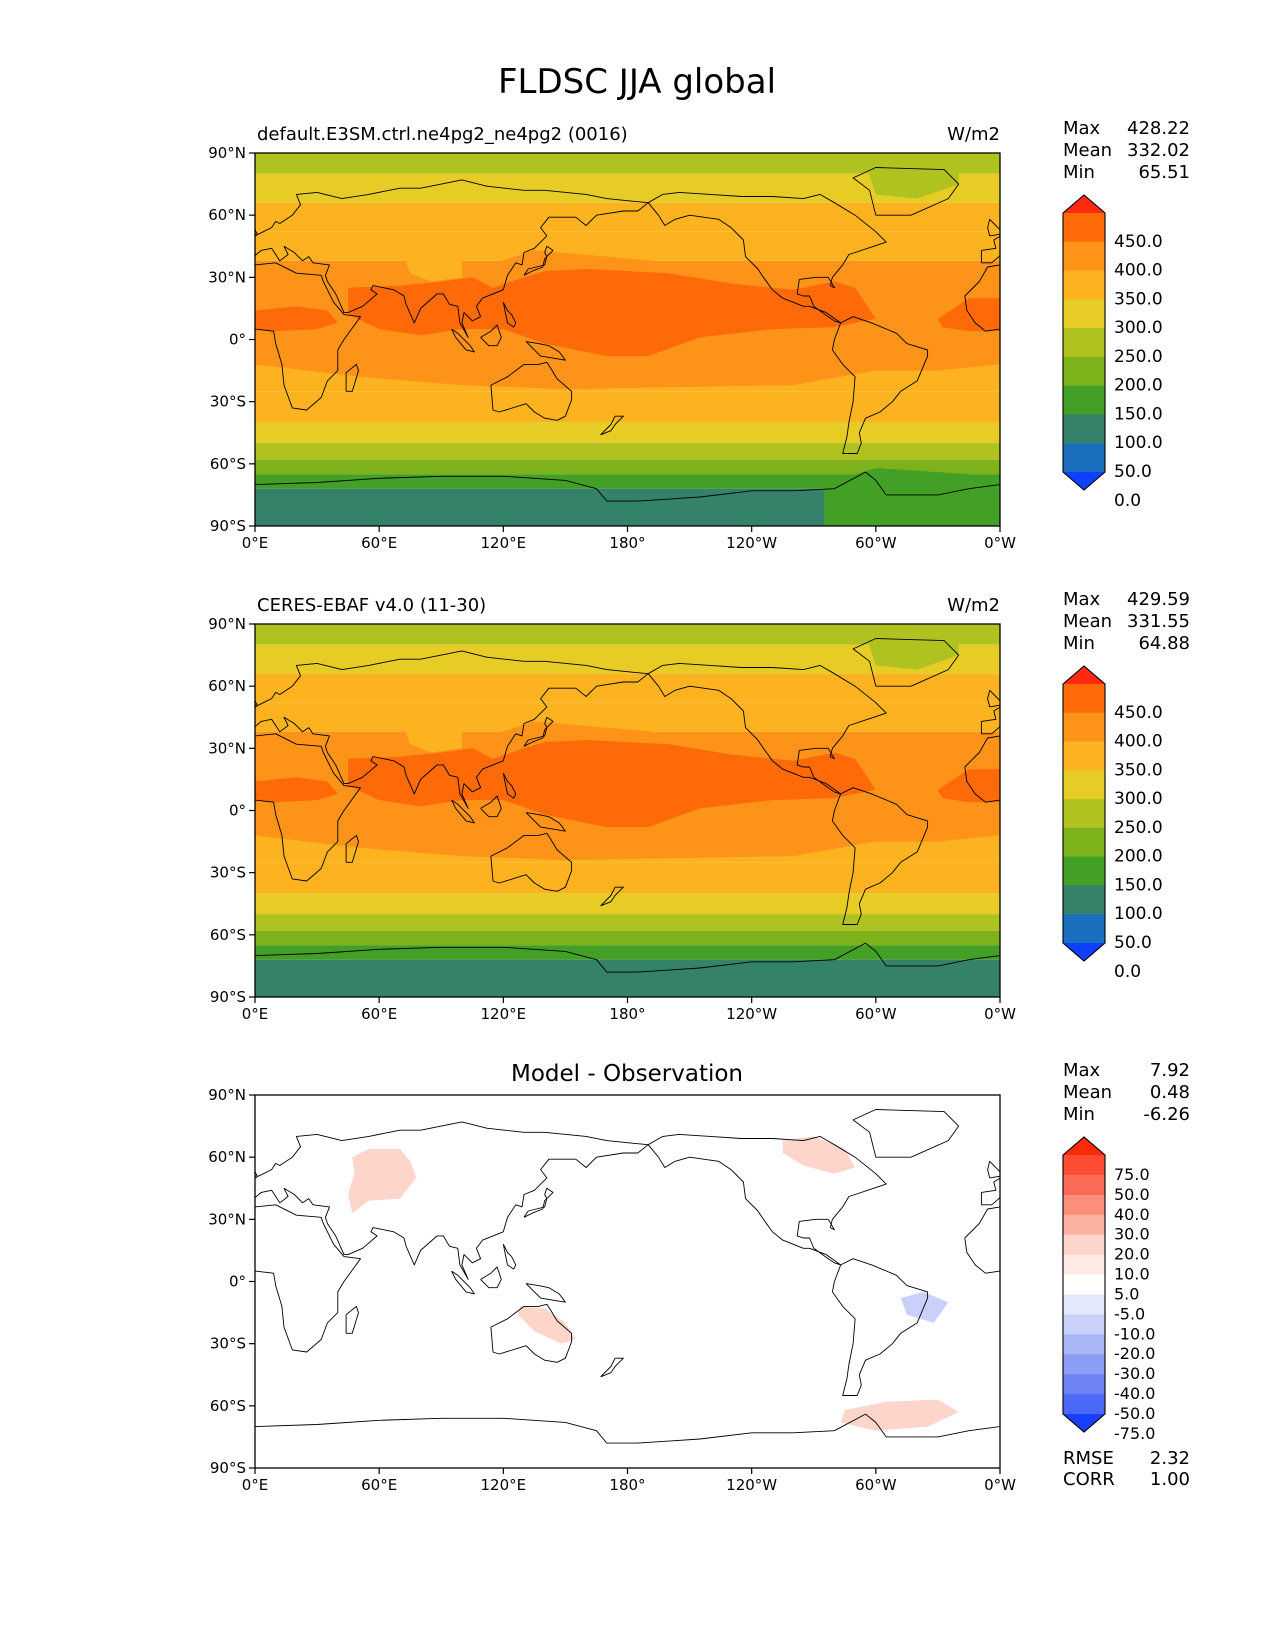  Describe the element at coordinates (1134, 1393) in the screenshot. I see `colorbar-label: -40.0` at that location.